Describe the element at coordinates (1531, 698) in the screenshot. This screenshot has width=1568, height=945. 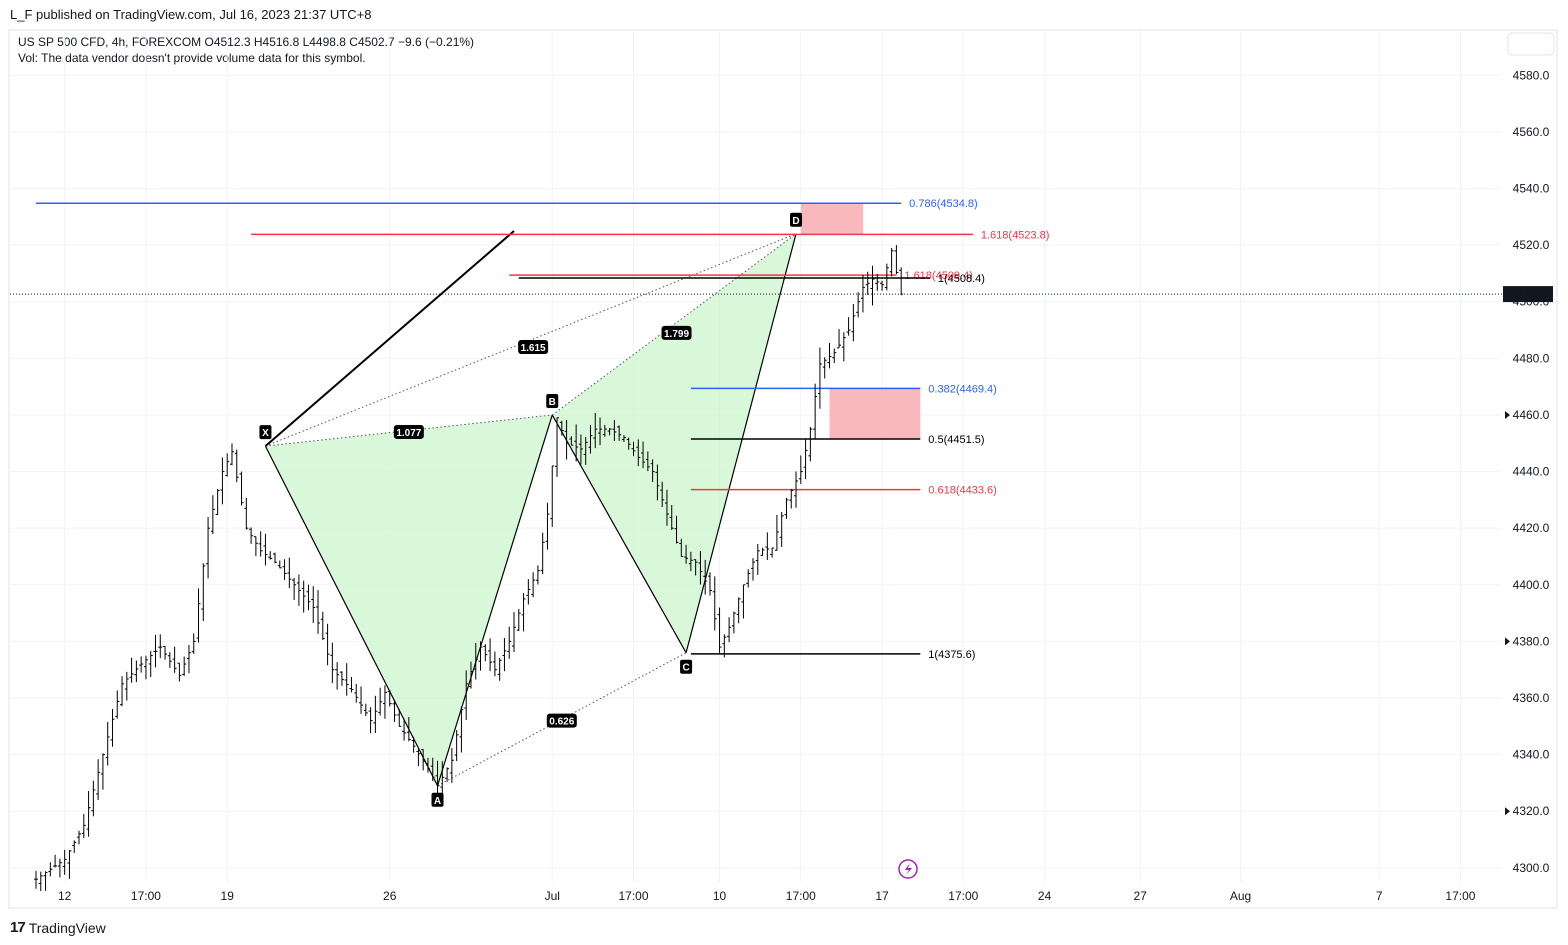
I see `y-tick-label: 4360.0` at that location.